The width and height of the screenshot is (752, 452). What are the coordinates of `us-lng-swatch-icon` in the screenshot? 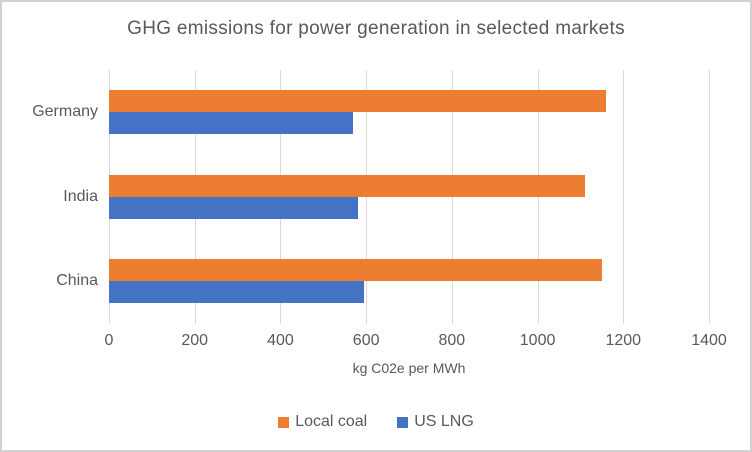 It's located at (403, 422).